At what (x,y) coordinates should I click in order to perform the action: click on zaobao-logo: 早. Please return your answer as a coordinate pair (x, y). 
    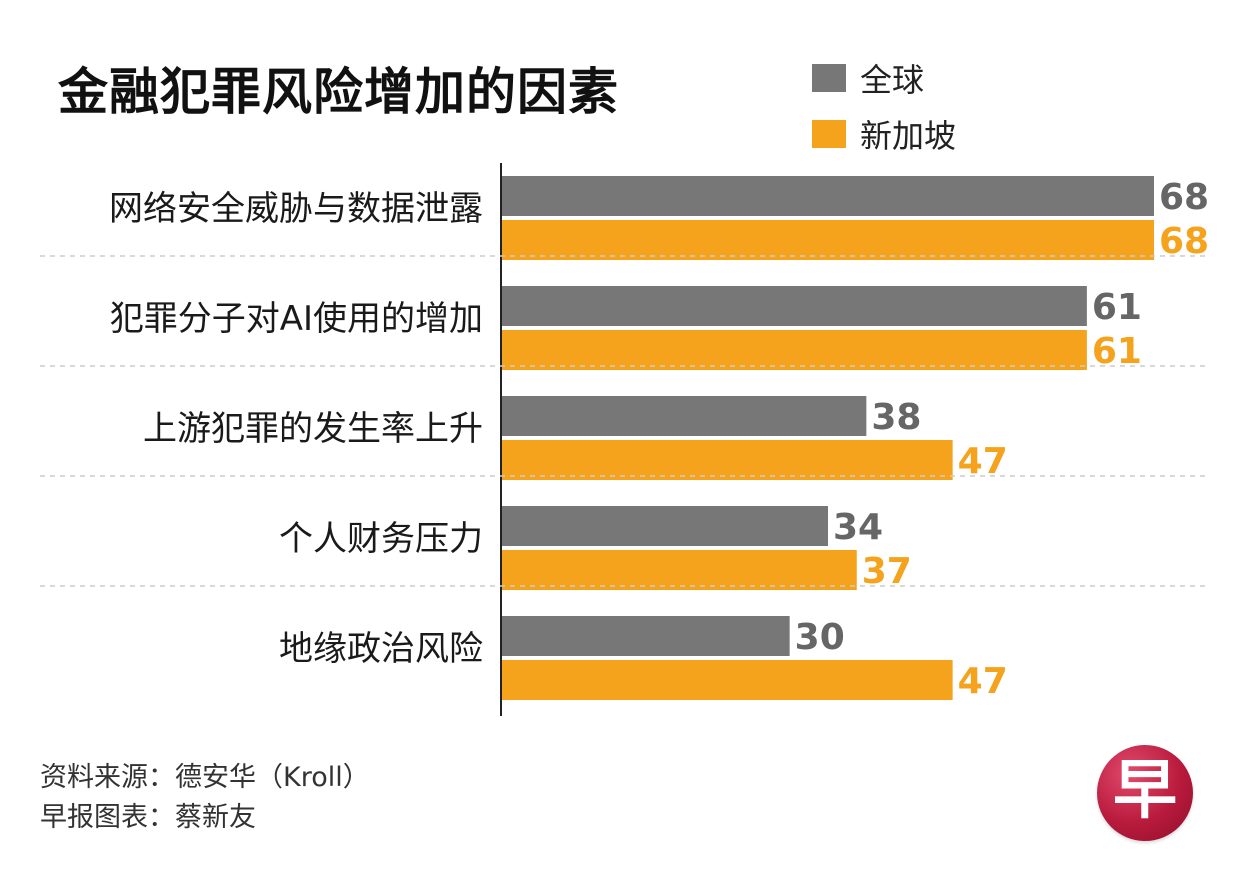
    Looking at the image, I should click on (1145, 793).